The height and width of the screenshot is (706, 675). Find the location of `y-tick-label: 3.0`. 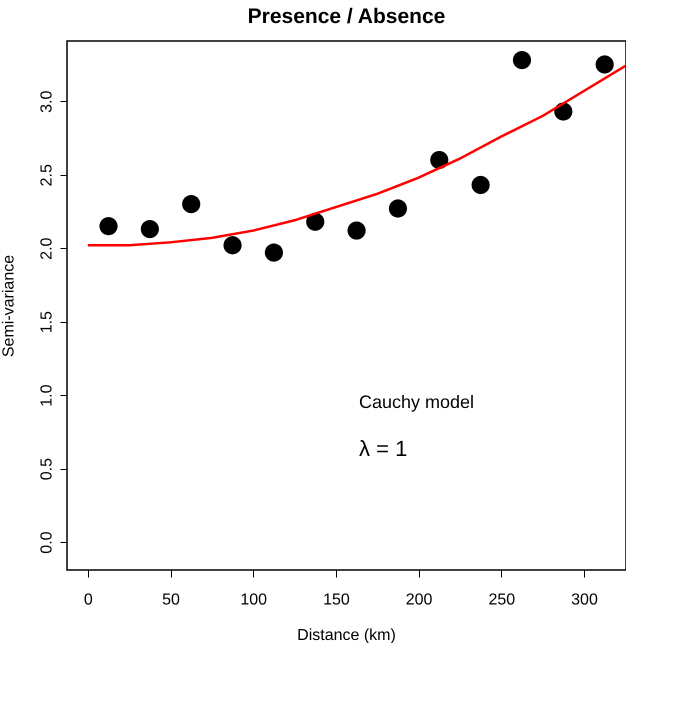

y-tick-label: 3.0 is located at coordinates (47, 101).